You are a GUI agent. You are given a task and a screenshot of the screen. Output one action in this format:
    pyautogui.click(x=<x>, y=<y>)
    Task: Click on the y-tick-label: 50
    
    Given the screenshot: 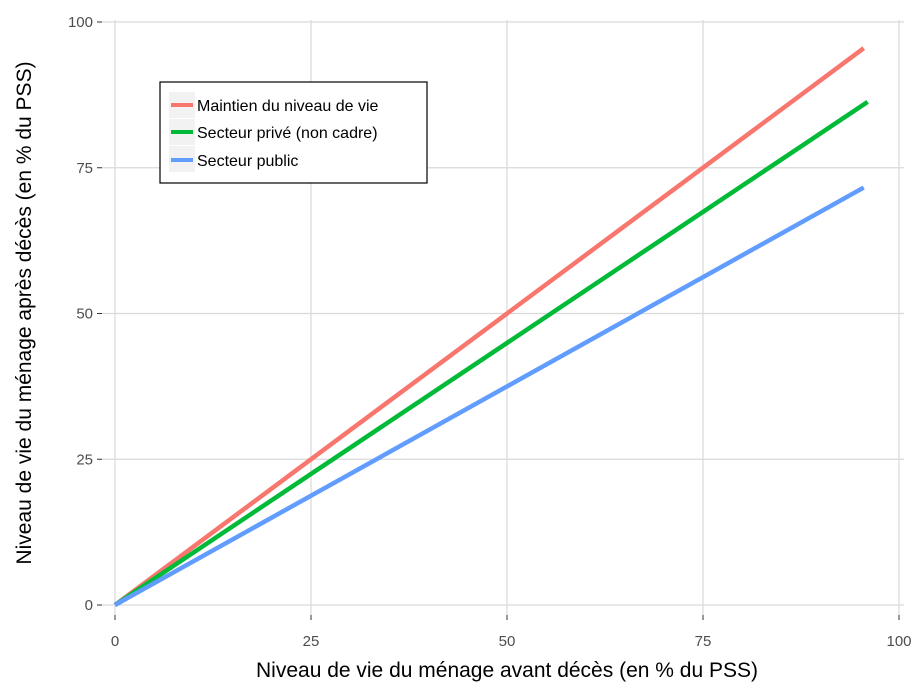 What is the action you would take?
    pyautogui.click(x=84, y=314)
    